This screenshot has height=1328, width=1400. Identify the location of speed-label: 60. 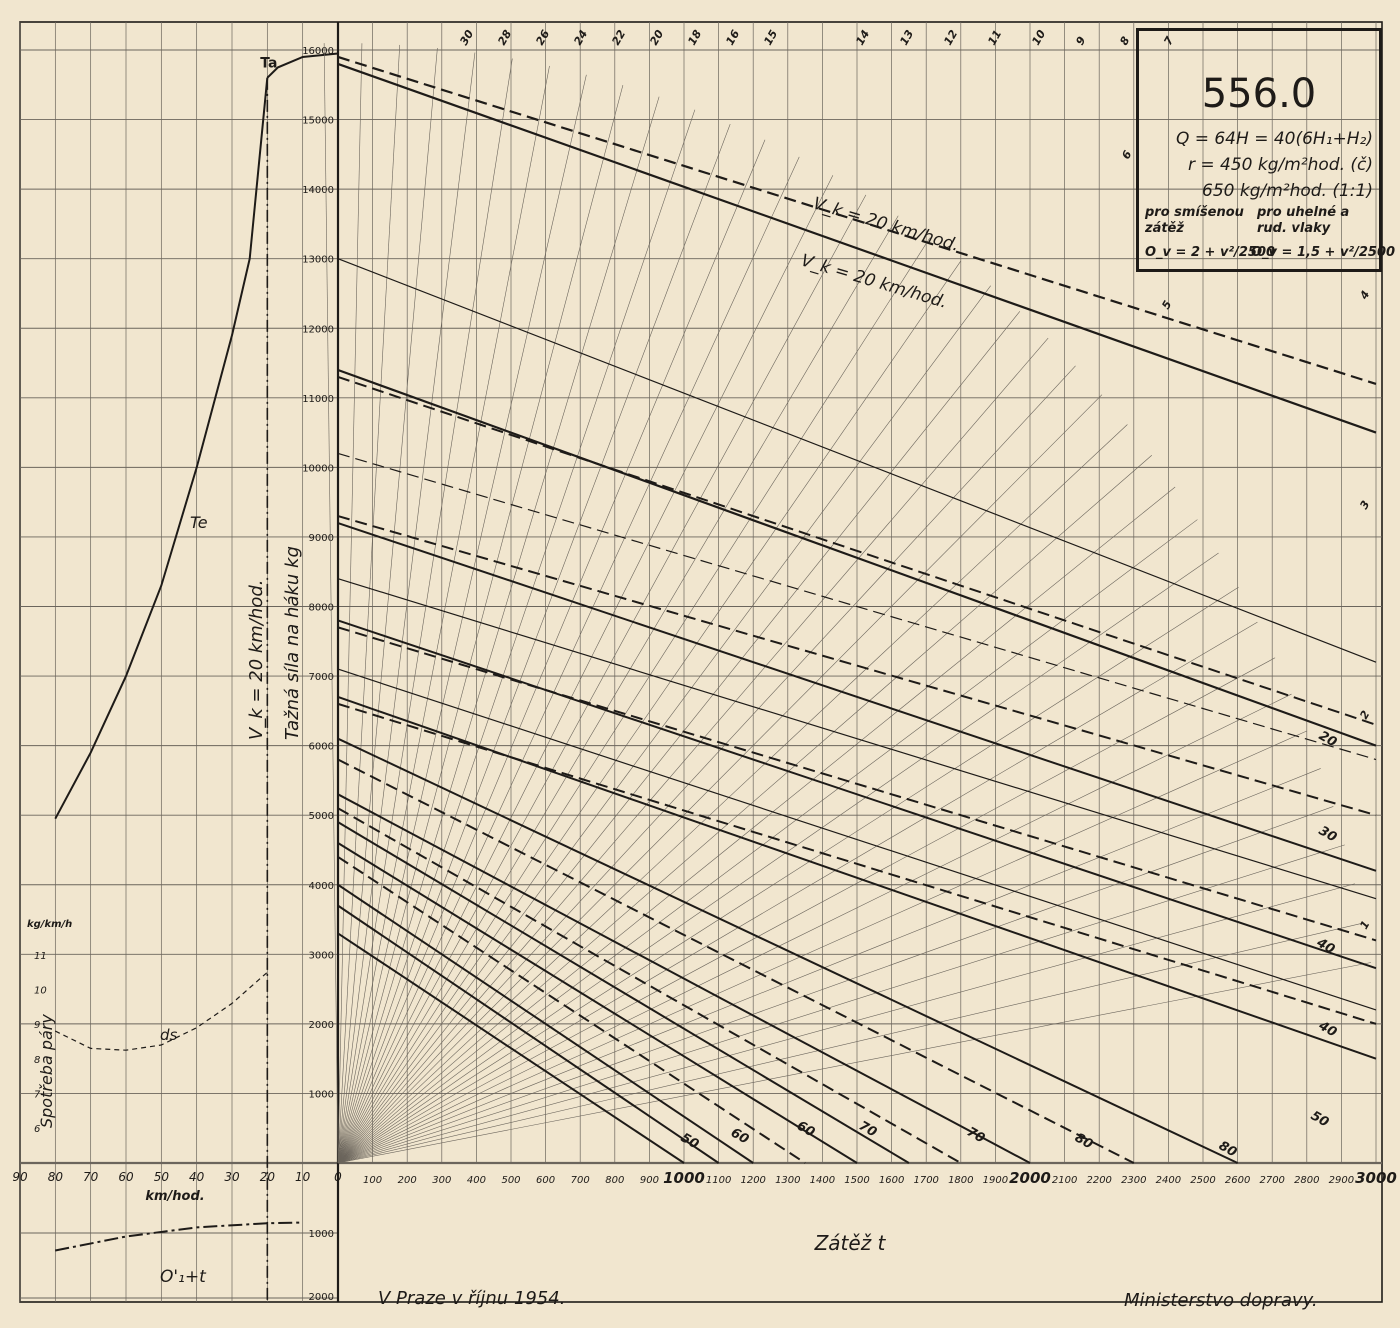
(739, 1136).